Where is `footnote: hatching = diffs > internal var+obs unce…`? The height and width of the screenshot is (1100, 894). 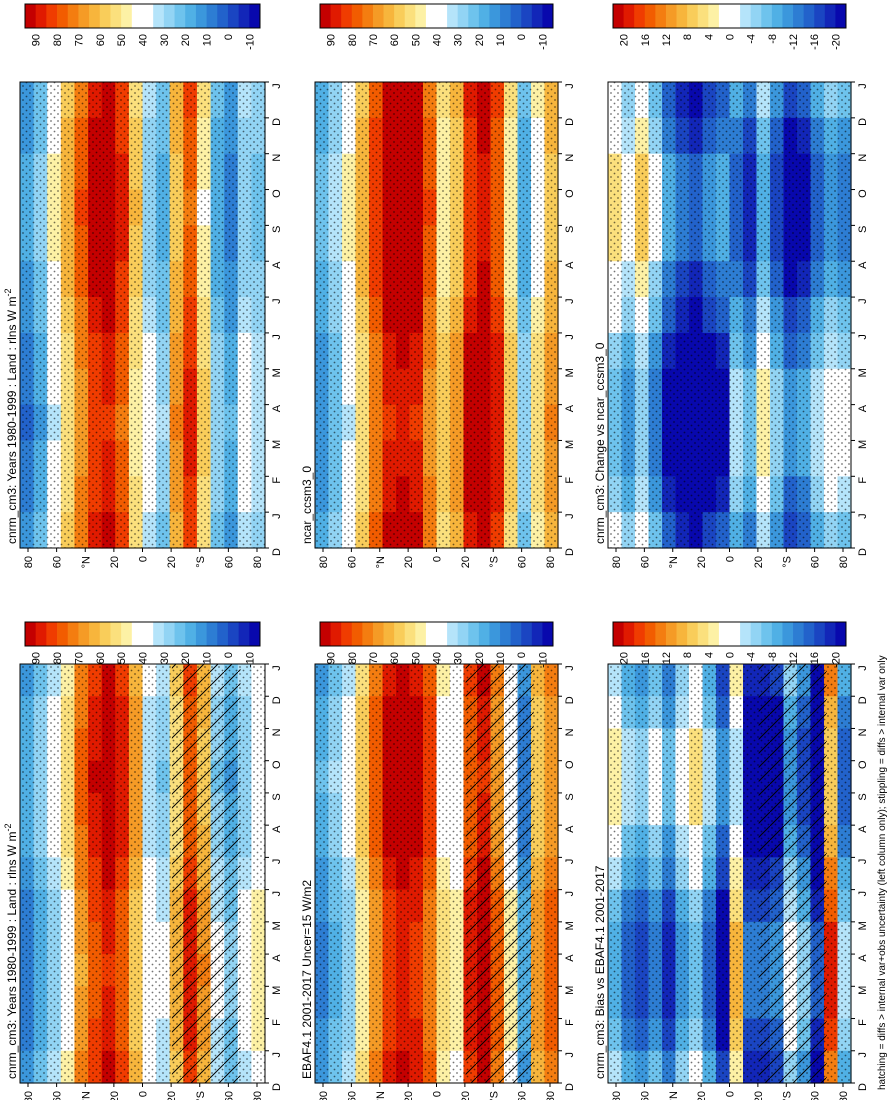 footnote: hatching = diffs > internal var+obs unce… is located at coordinates (882, 872).